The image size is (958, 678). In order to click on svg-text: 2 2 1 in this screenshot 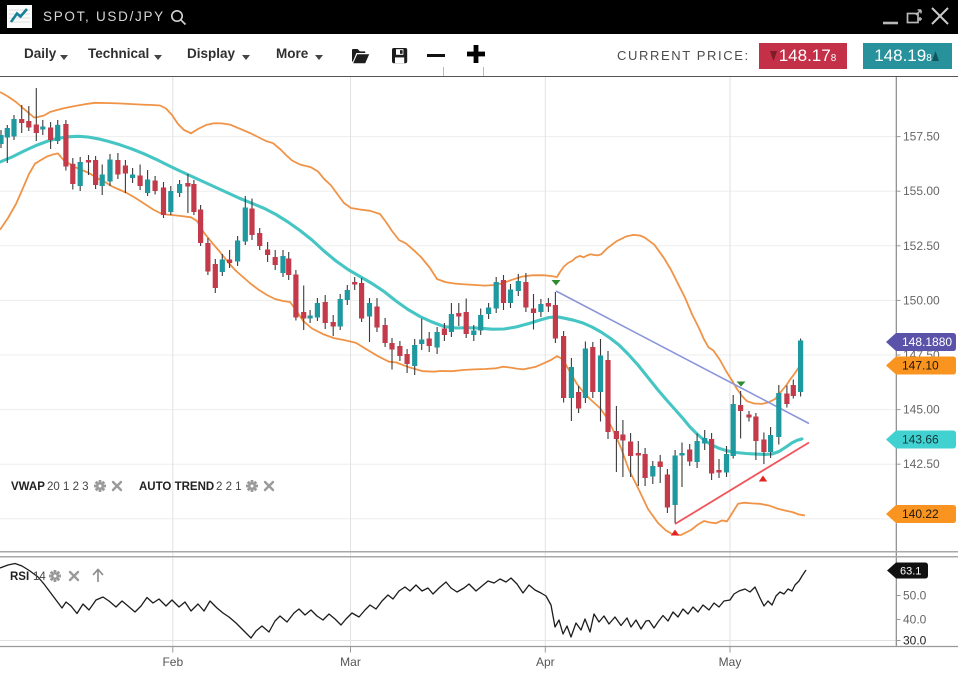, I will do `click(229, 487)`.